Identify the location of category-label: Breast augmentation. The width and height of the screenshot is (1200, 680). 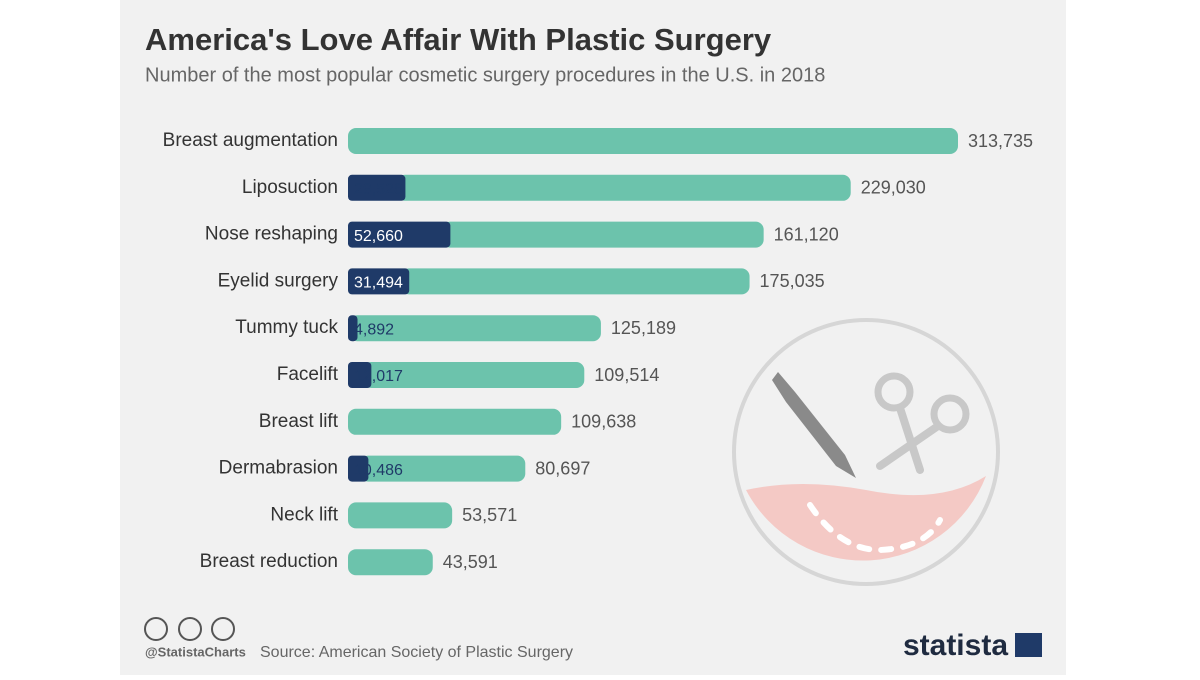
(250, 140).